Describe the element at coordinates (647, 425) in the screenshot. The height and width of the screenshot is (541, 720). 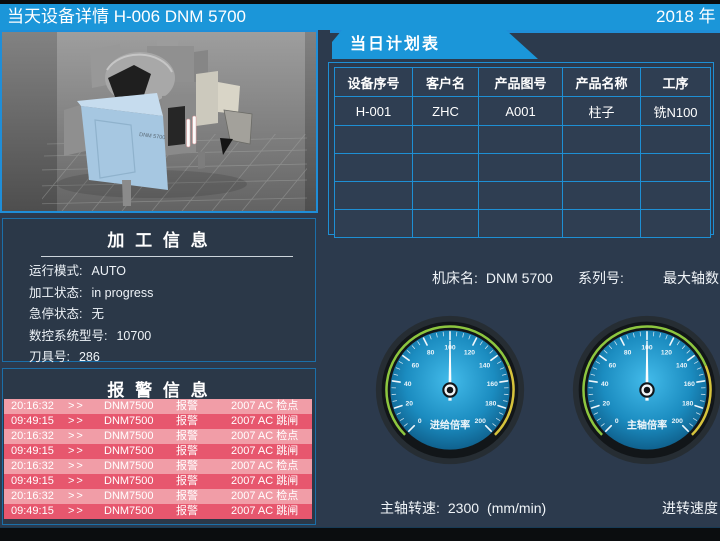
I see `spindle-override-gauge-label: 主轴倍率` at that location.